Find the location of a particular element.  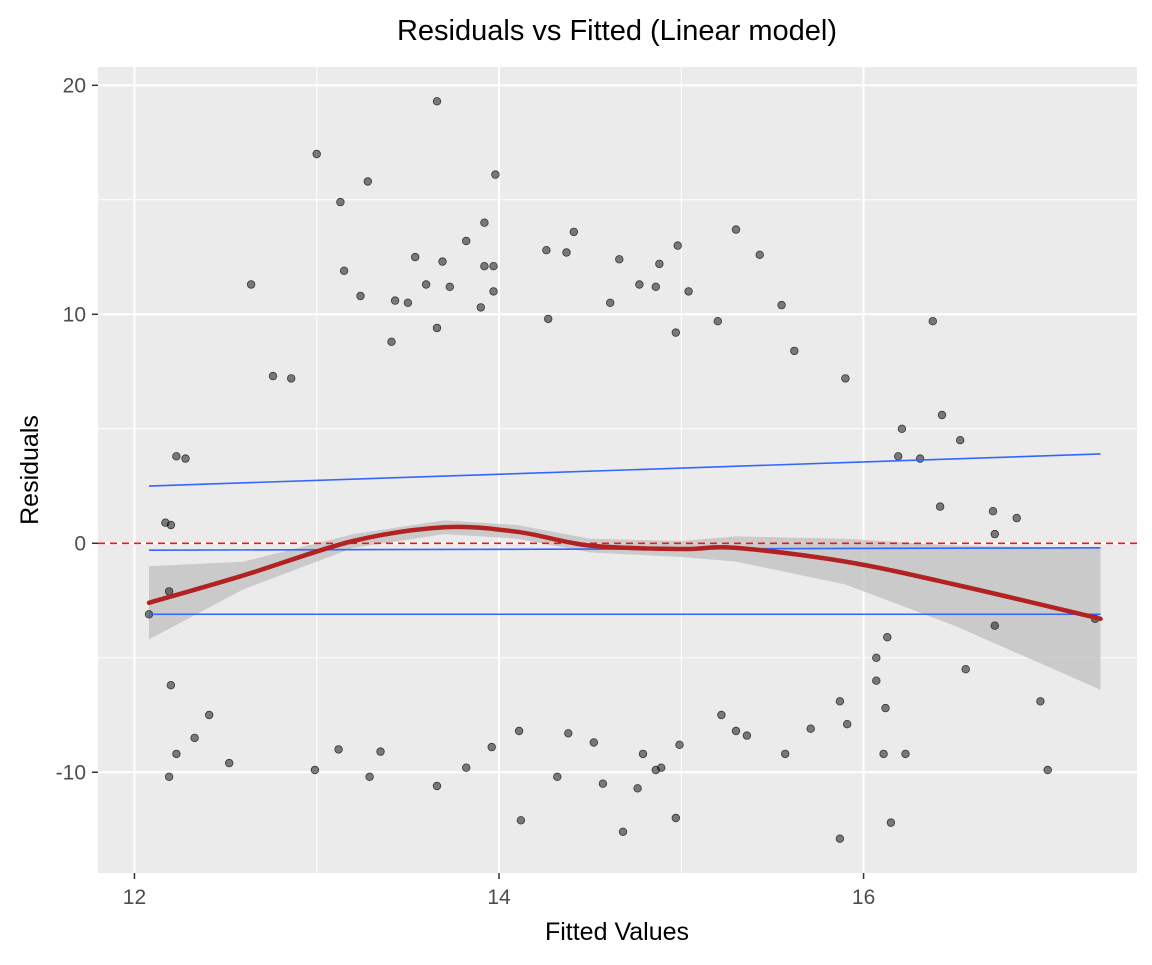

smooth-curve is located at coordinates (624, 573).